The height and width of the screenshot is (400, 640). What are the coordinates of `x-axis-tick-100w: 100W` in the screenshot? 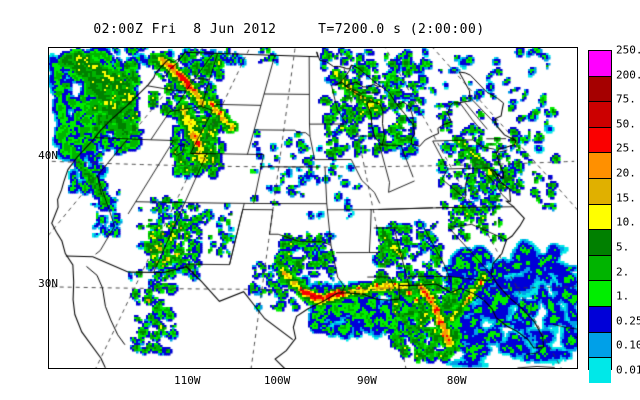 It's located at (277, 380).